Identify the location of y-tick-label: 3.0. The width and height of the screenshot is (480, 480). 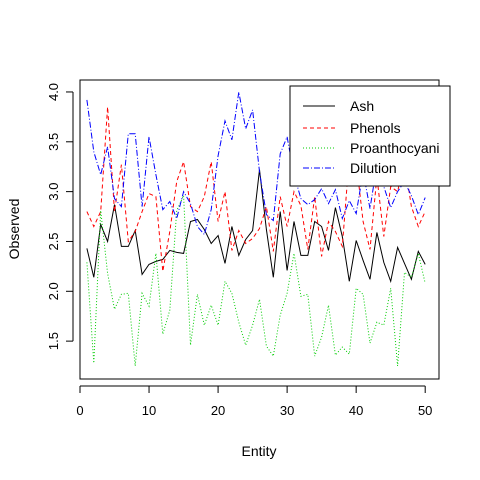
(53, 192).